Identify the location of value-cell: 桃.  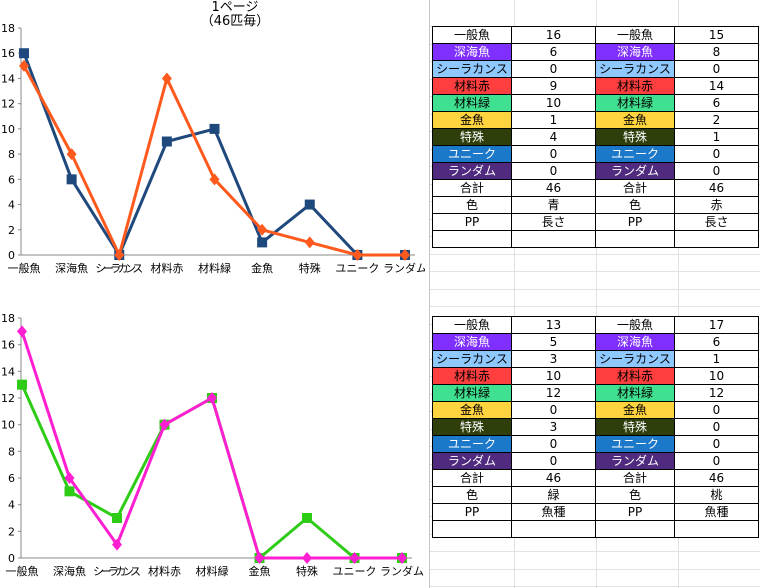
(716, 495).